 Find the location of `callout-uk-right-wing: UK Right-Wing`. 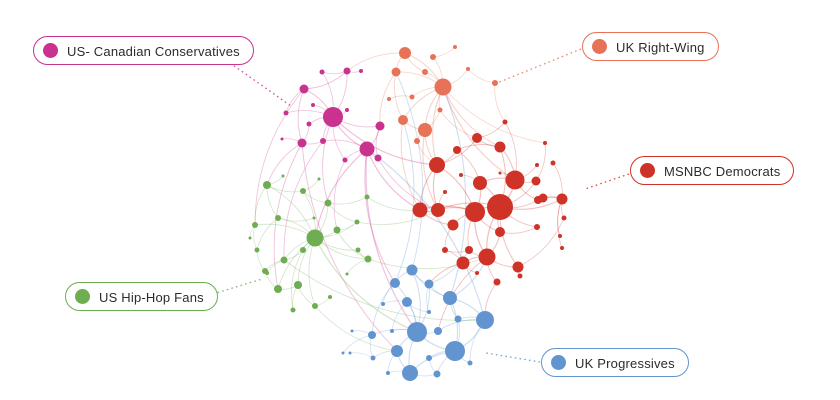

callout-uk-right-wing: UK Right-Wing is located at coordinates (650, 46).